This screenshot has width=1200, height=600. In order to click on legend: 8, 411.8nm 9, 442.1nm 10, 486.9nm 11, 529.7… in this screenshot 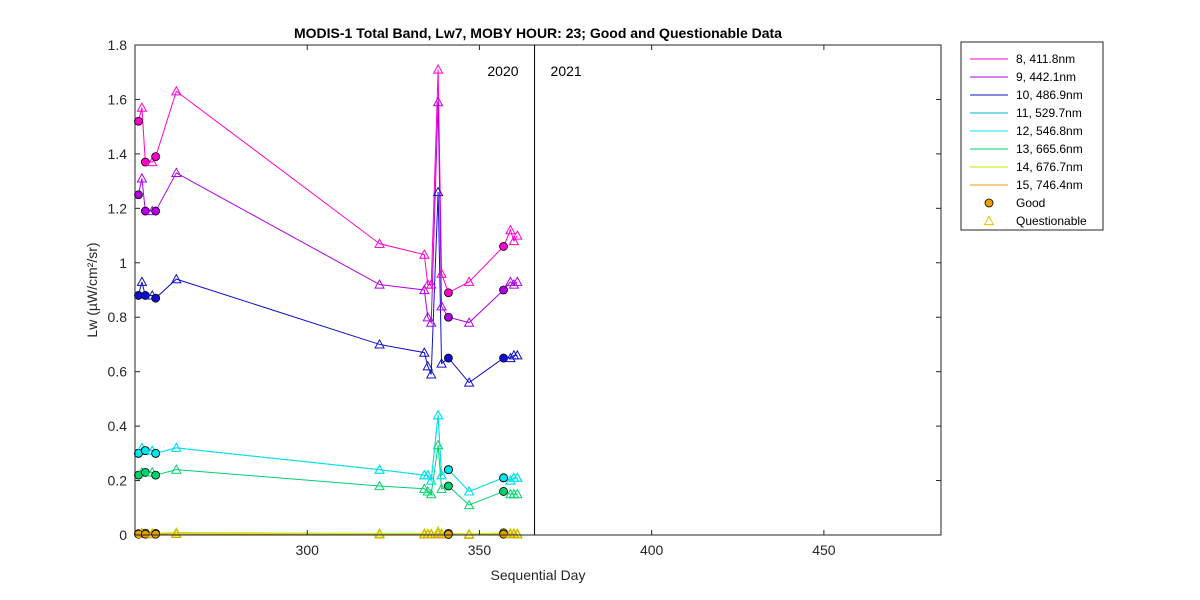, I will do `click(1032, 136)`.